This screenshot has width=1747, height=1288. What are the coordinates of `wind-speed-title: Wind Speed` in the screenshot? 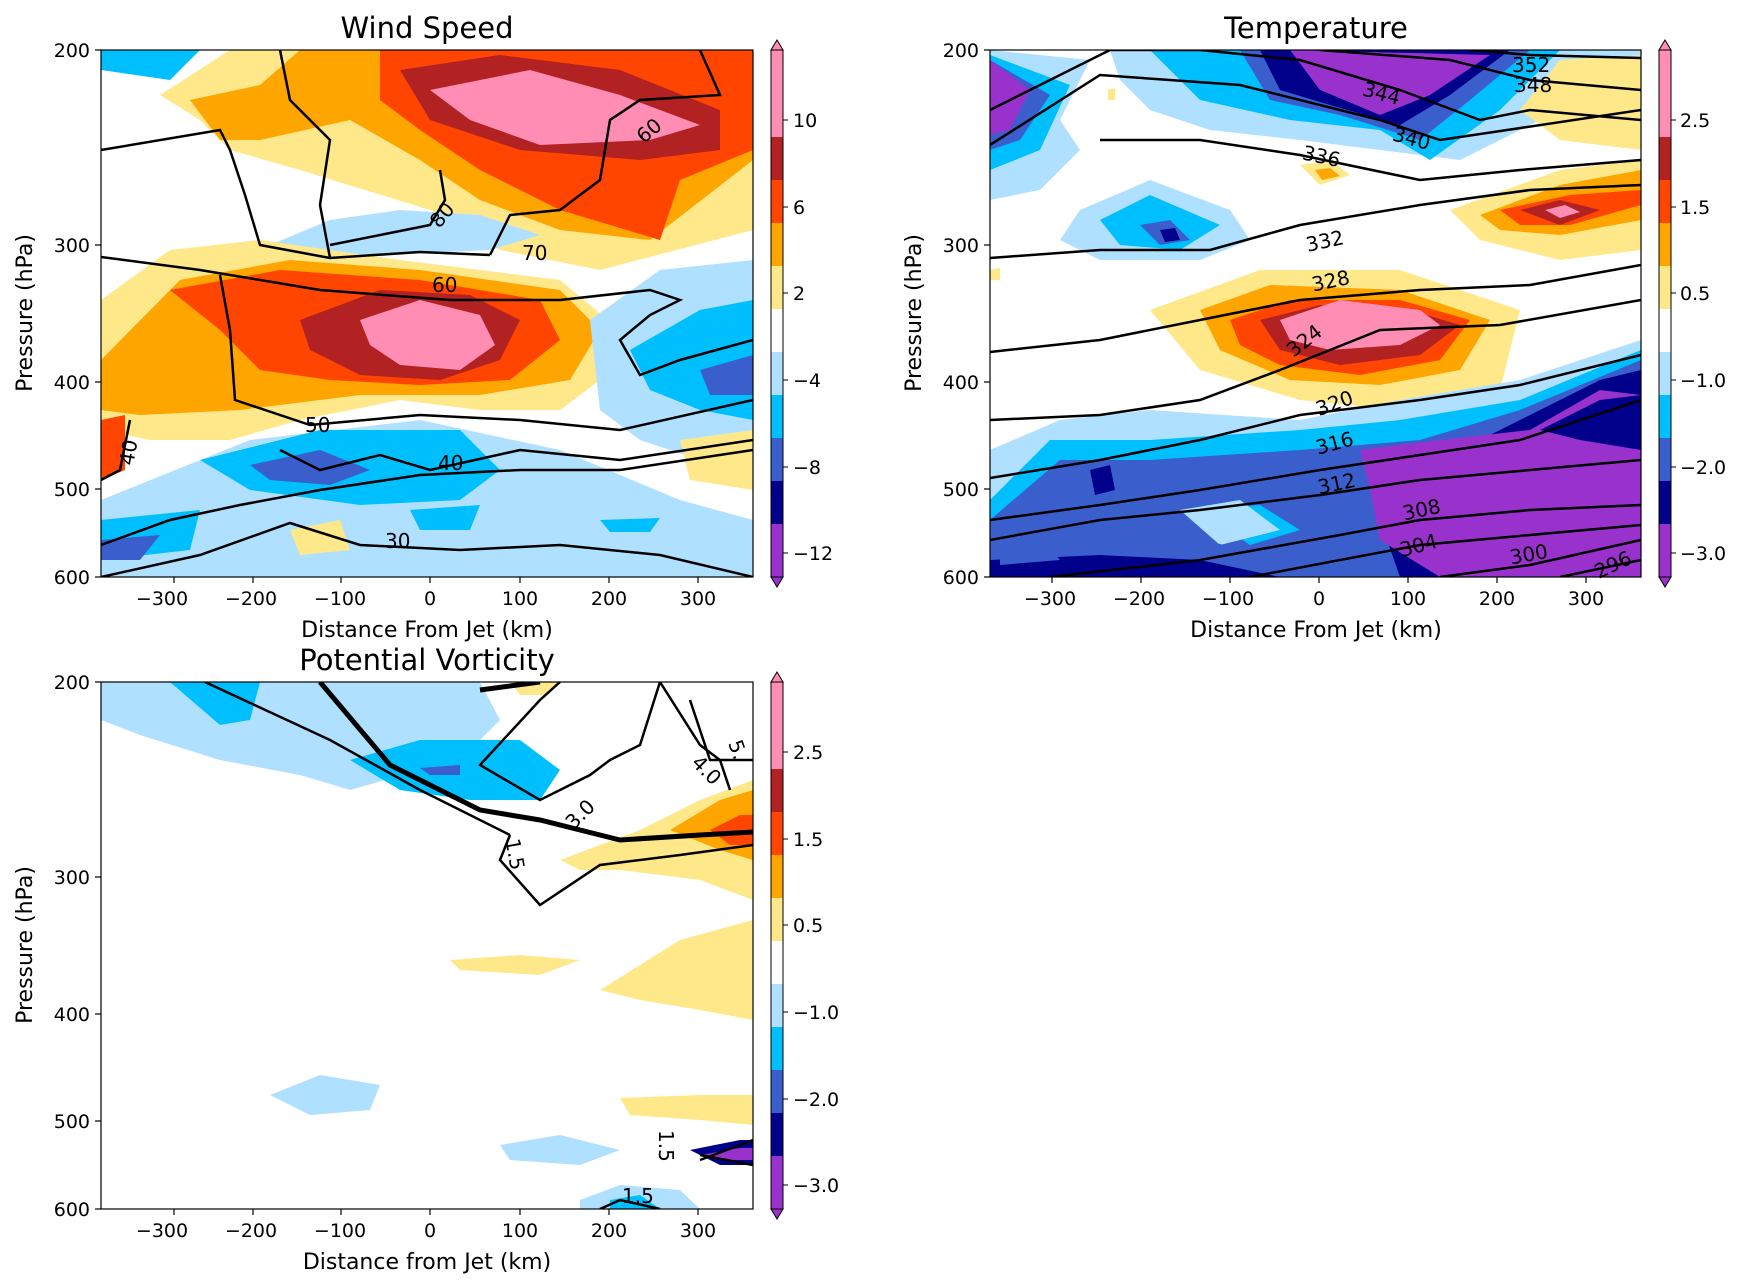 It's located at (426, 28).